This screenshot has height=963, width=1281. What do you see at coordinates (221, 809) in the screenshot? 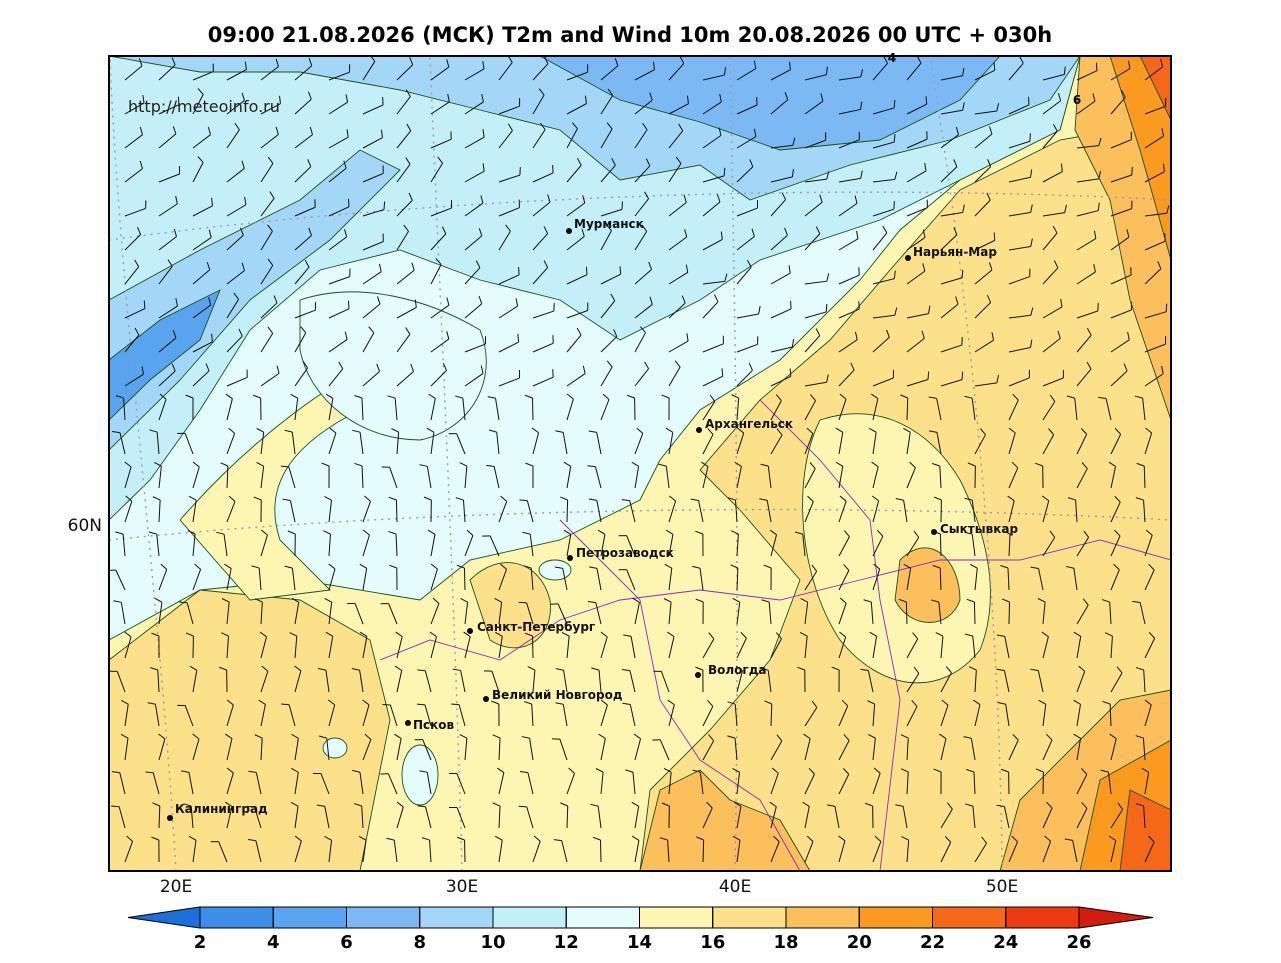
I see `city-label: Калининград` at bounding box center [221, 809].